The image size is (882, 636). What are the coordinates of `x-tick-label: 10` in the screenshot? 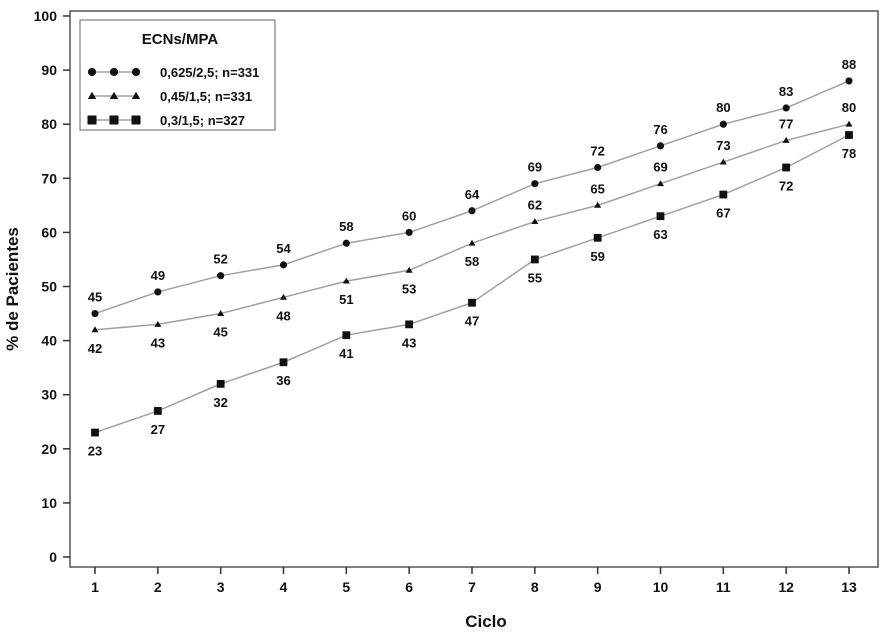 It's located at (661, 587).